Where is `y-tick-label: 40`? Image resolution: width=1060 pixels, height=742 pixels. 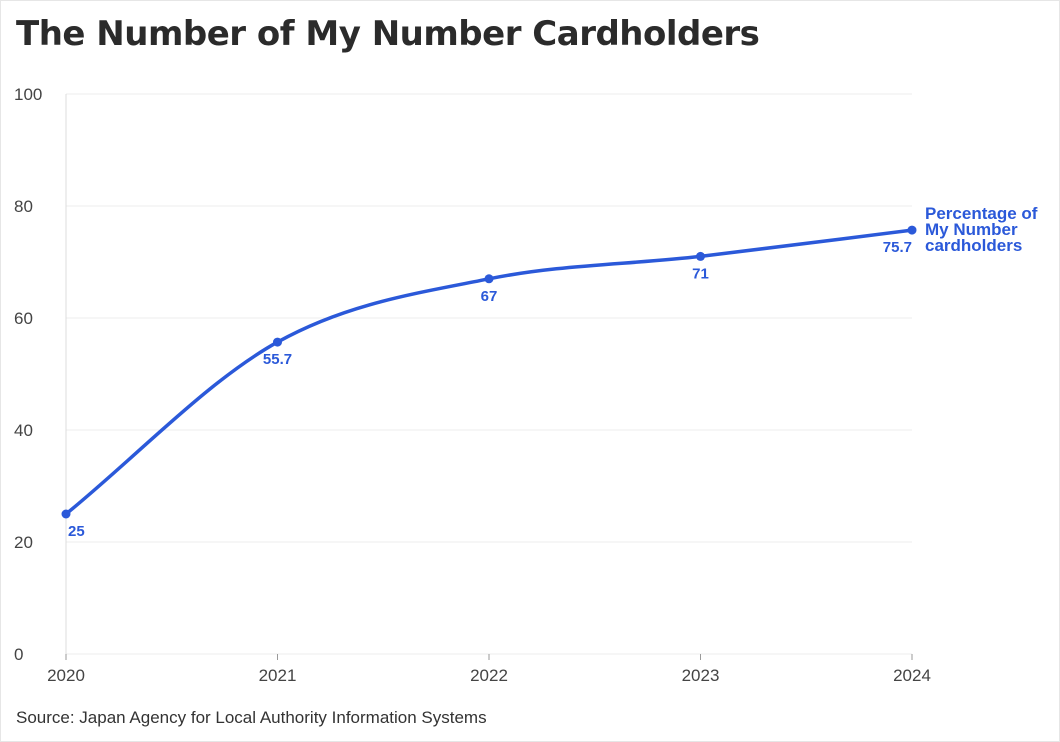 y-tick-label: 40 is located at coordinates (23, 430).